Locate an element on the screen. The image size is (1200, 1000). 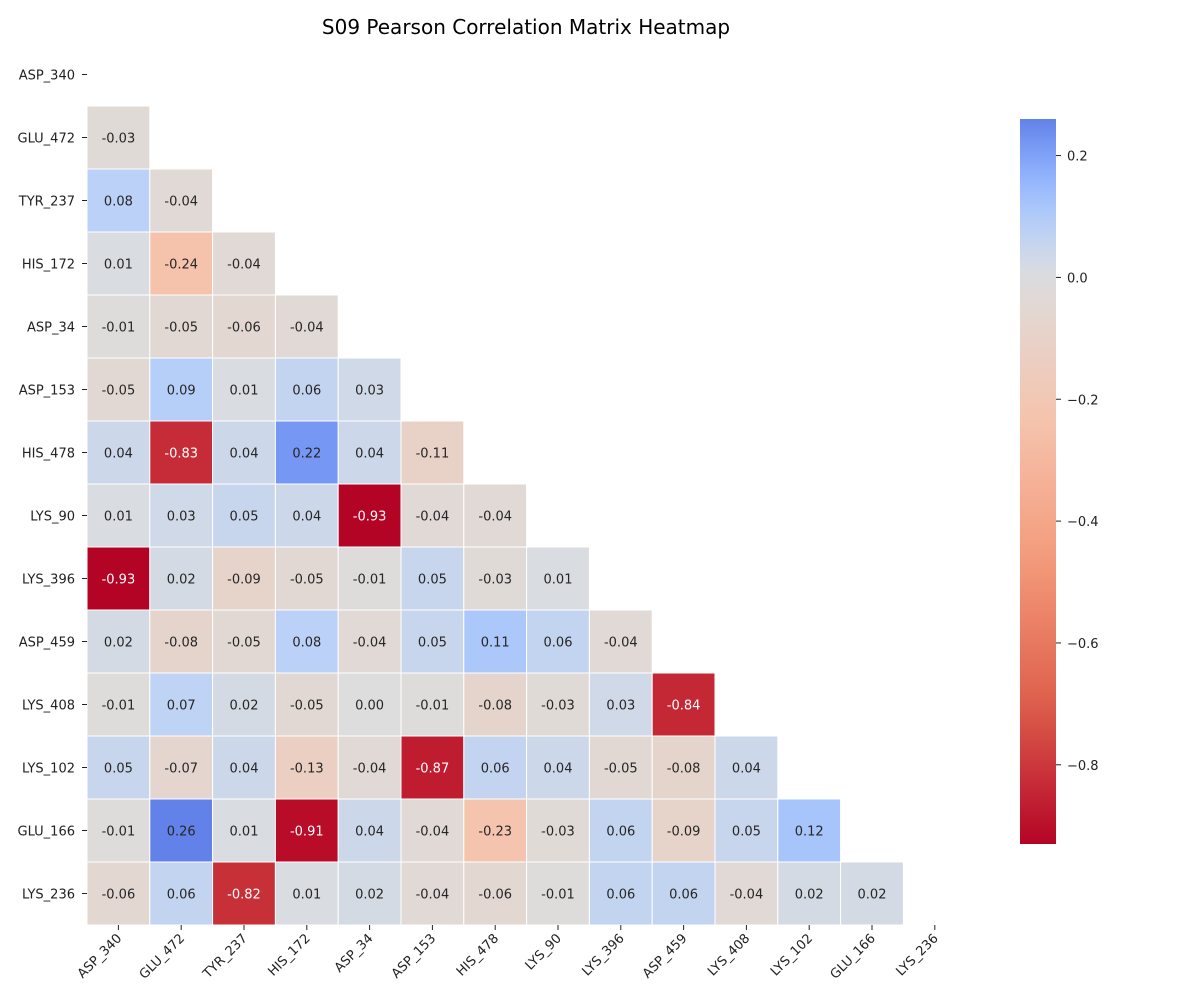
y-tick-label: ASP_153 is located at coordinates (47, 391).